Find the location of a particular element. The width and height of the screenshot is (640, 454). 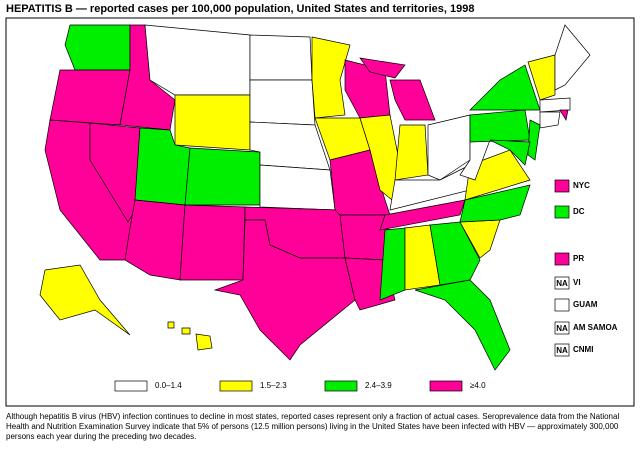

territory-label: NYC is located at coordinates (581, 185).